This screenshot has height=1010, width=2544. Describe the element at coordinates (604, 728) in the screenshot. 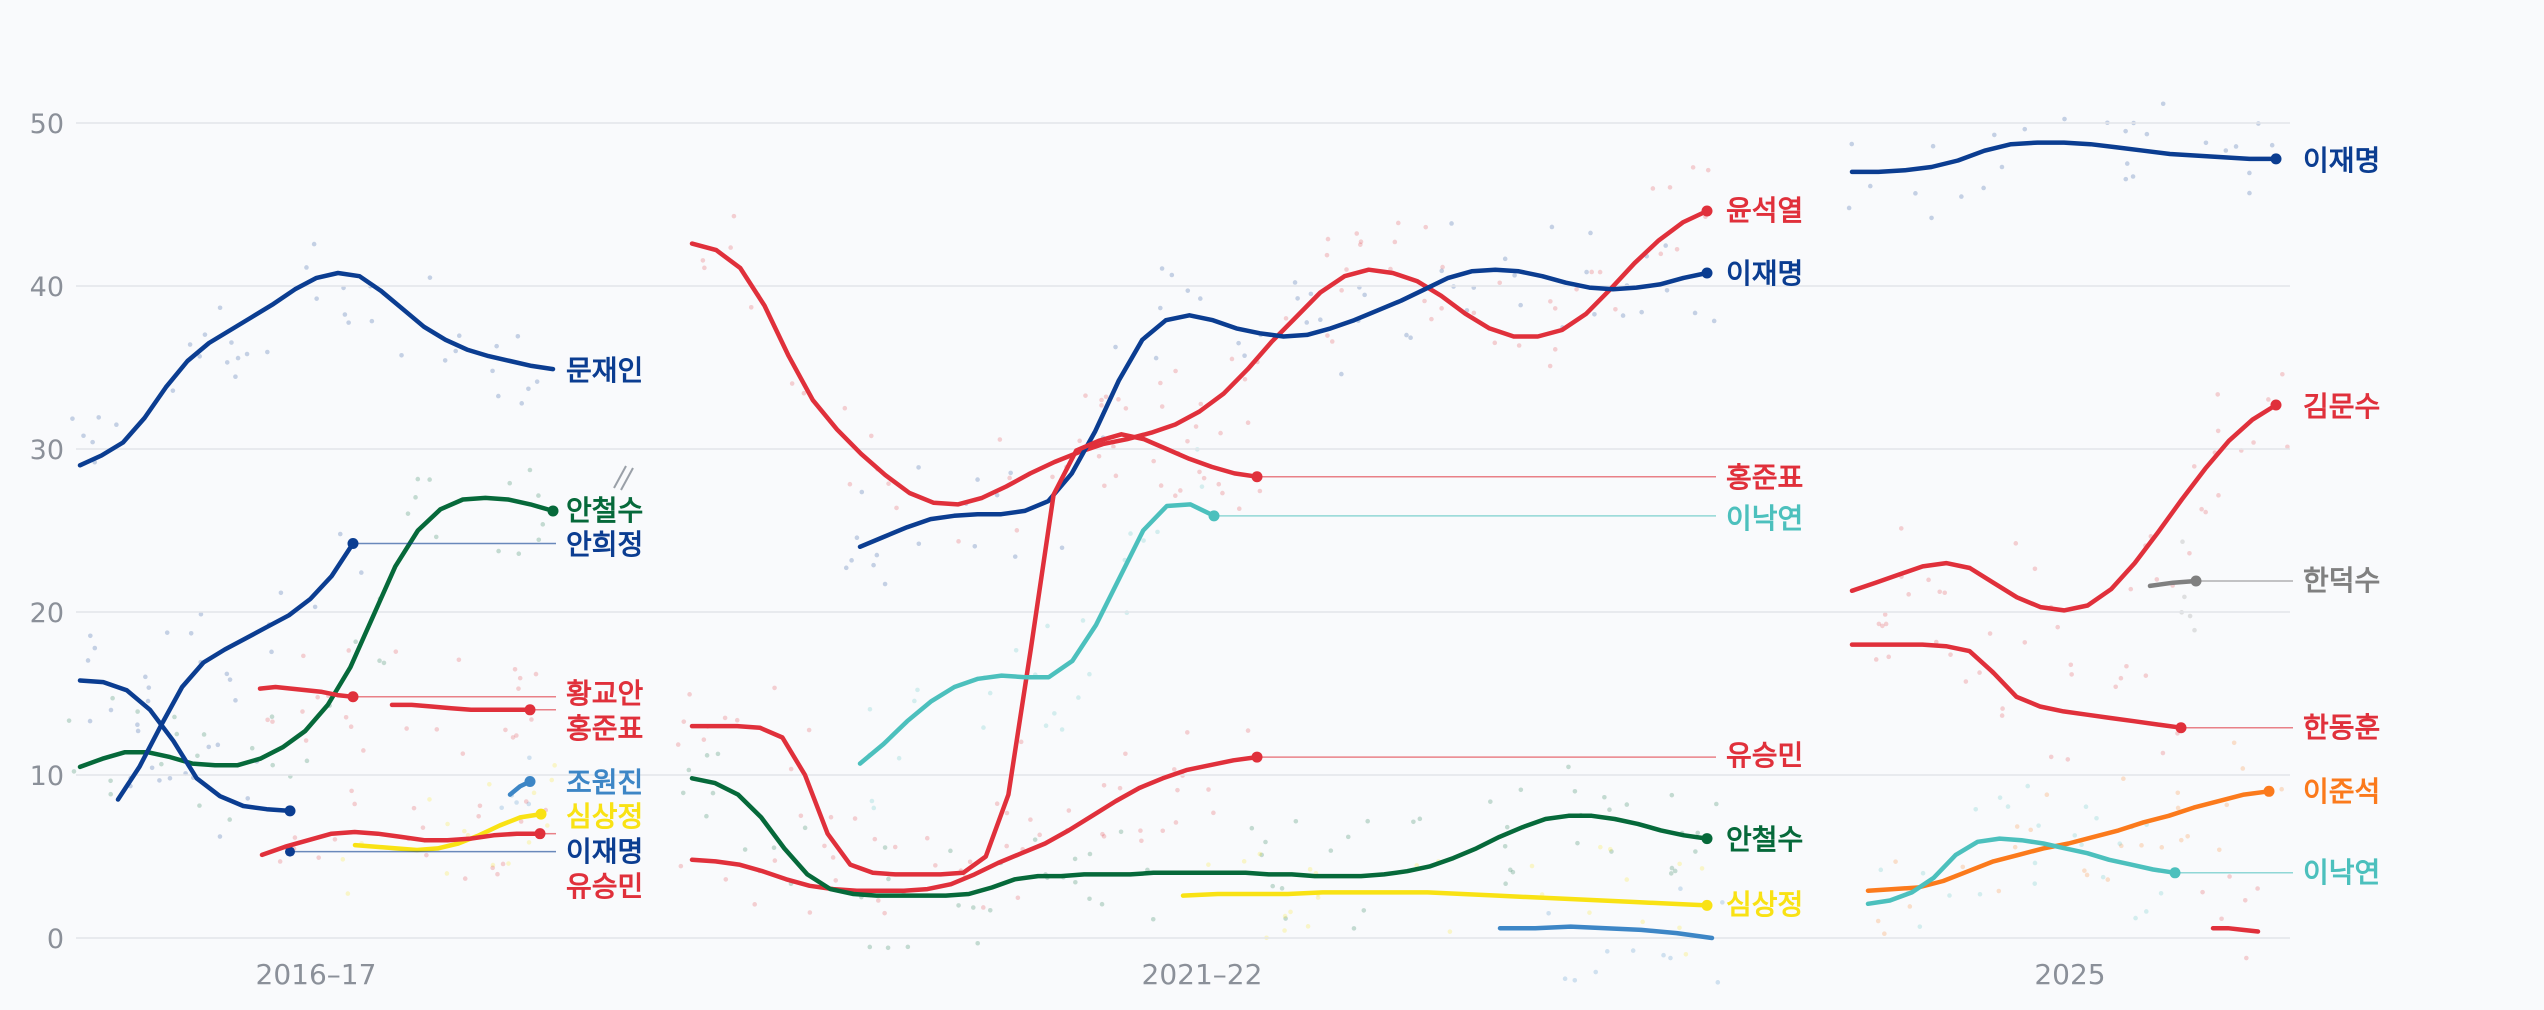

I see `series-label: 홍준표` at that location.